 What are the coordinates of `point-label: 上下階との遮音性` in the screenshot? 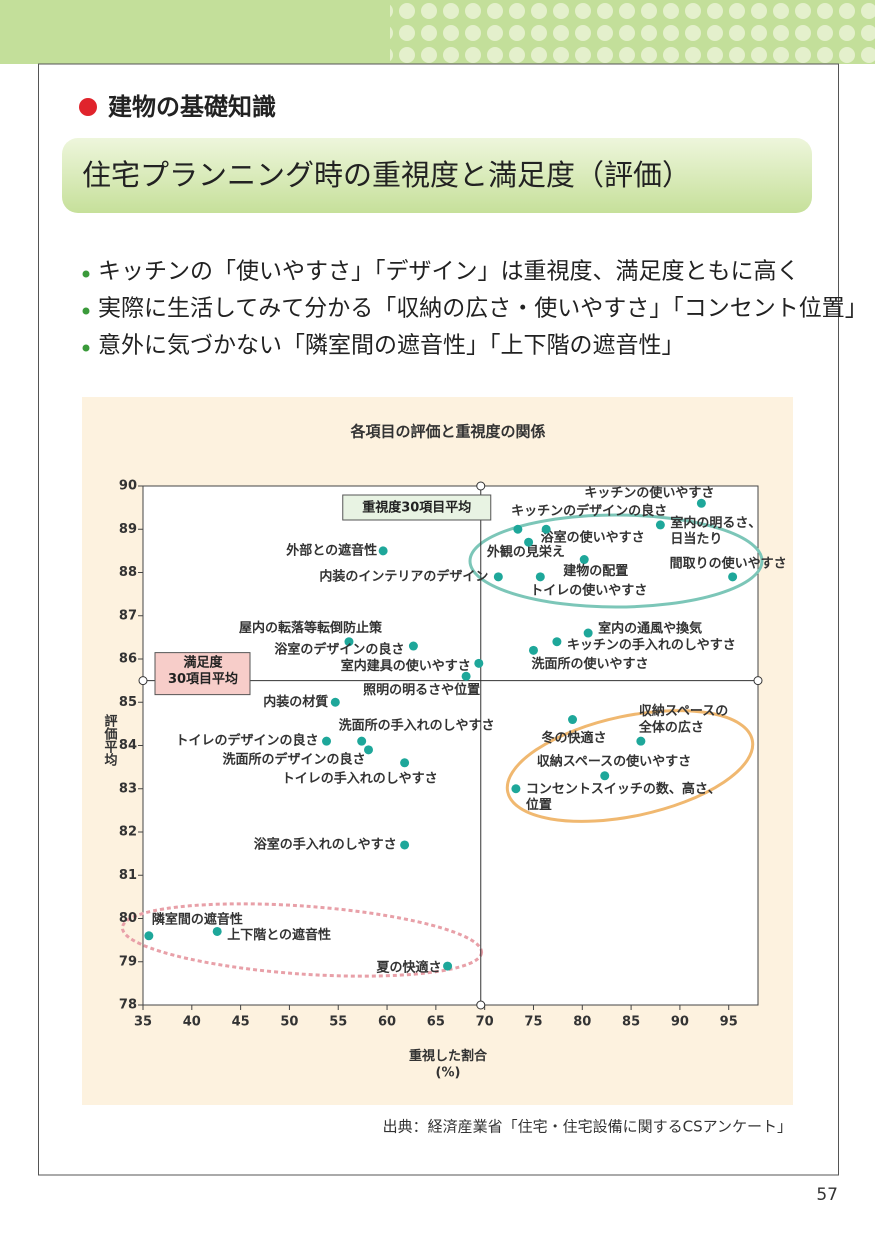 It's located at (279, 935).